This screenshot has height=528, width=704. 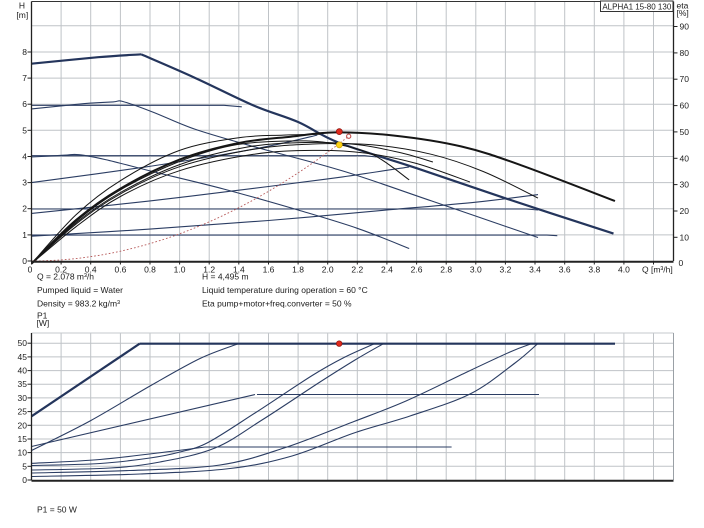 What do you see at coordinates (43, 323) in the screenshot?
I see `svg-text: [W]` at bounding box center [43, 323].